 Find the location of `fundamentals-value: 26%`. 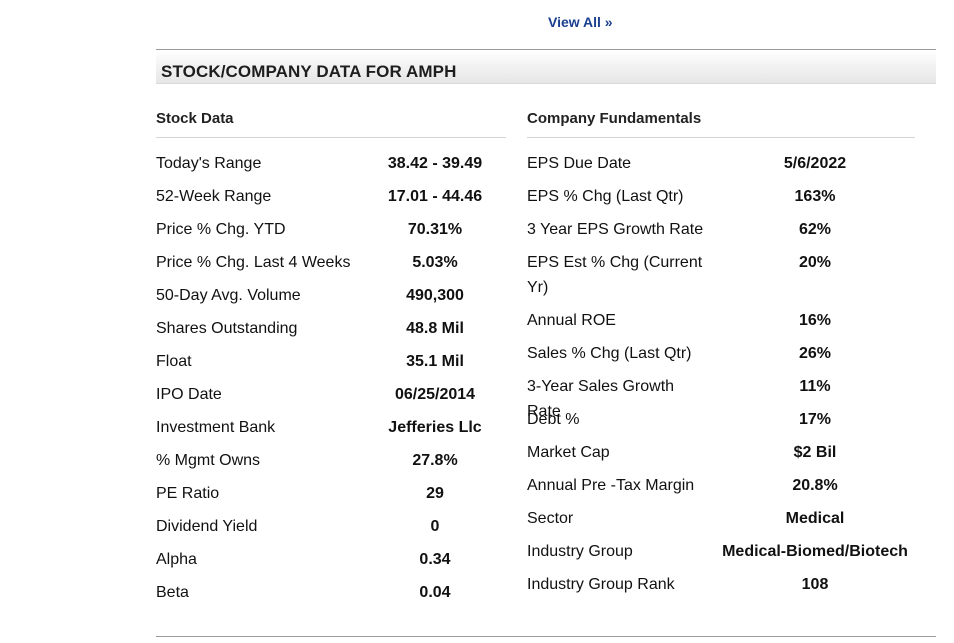

fundamentals-value: 26% is located at coordinates (815, 353).